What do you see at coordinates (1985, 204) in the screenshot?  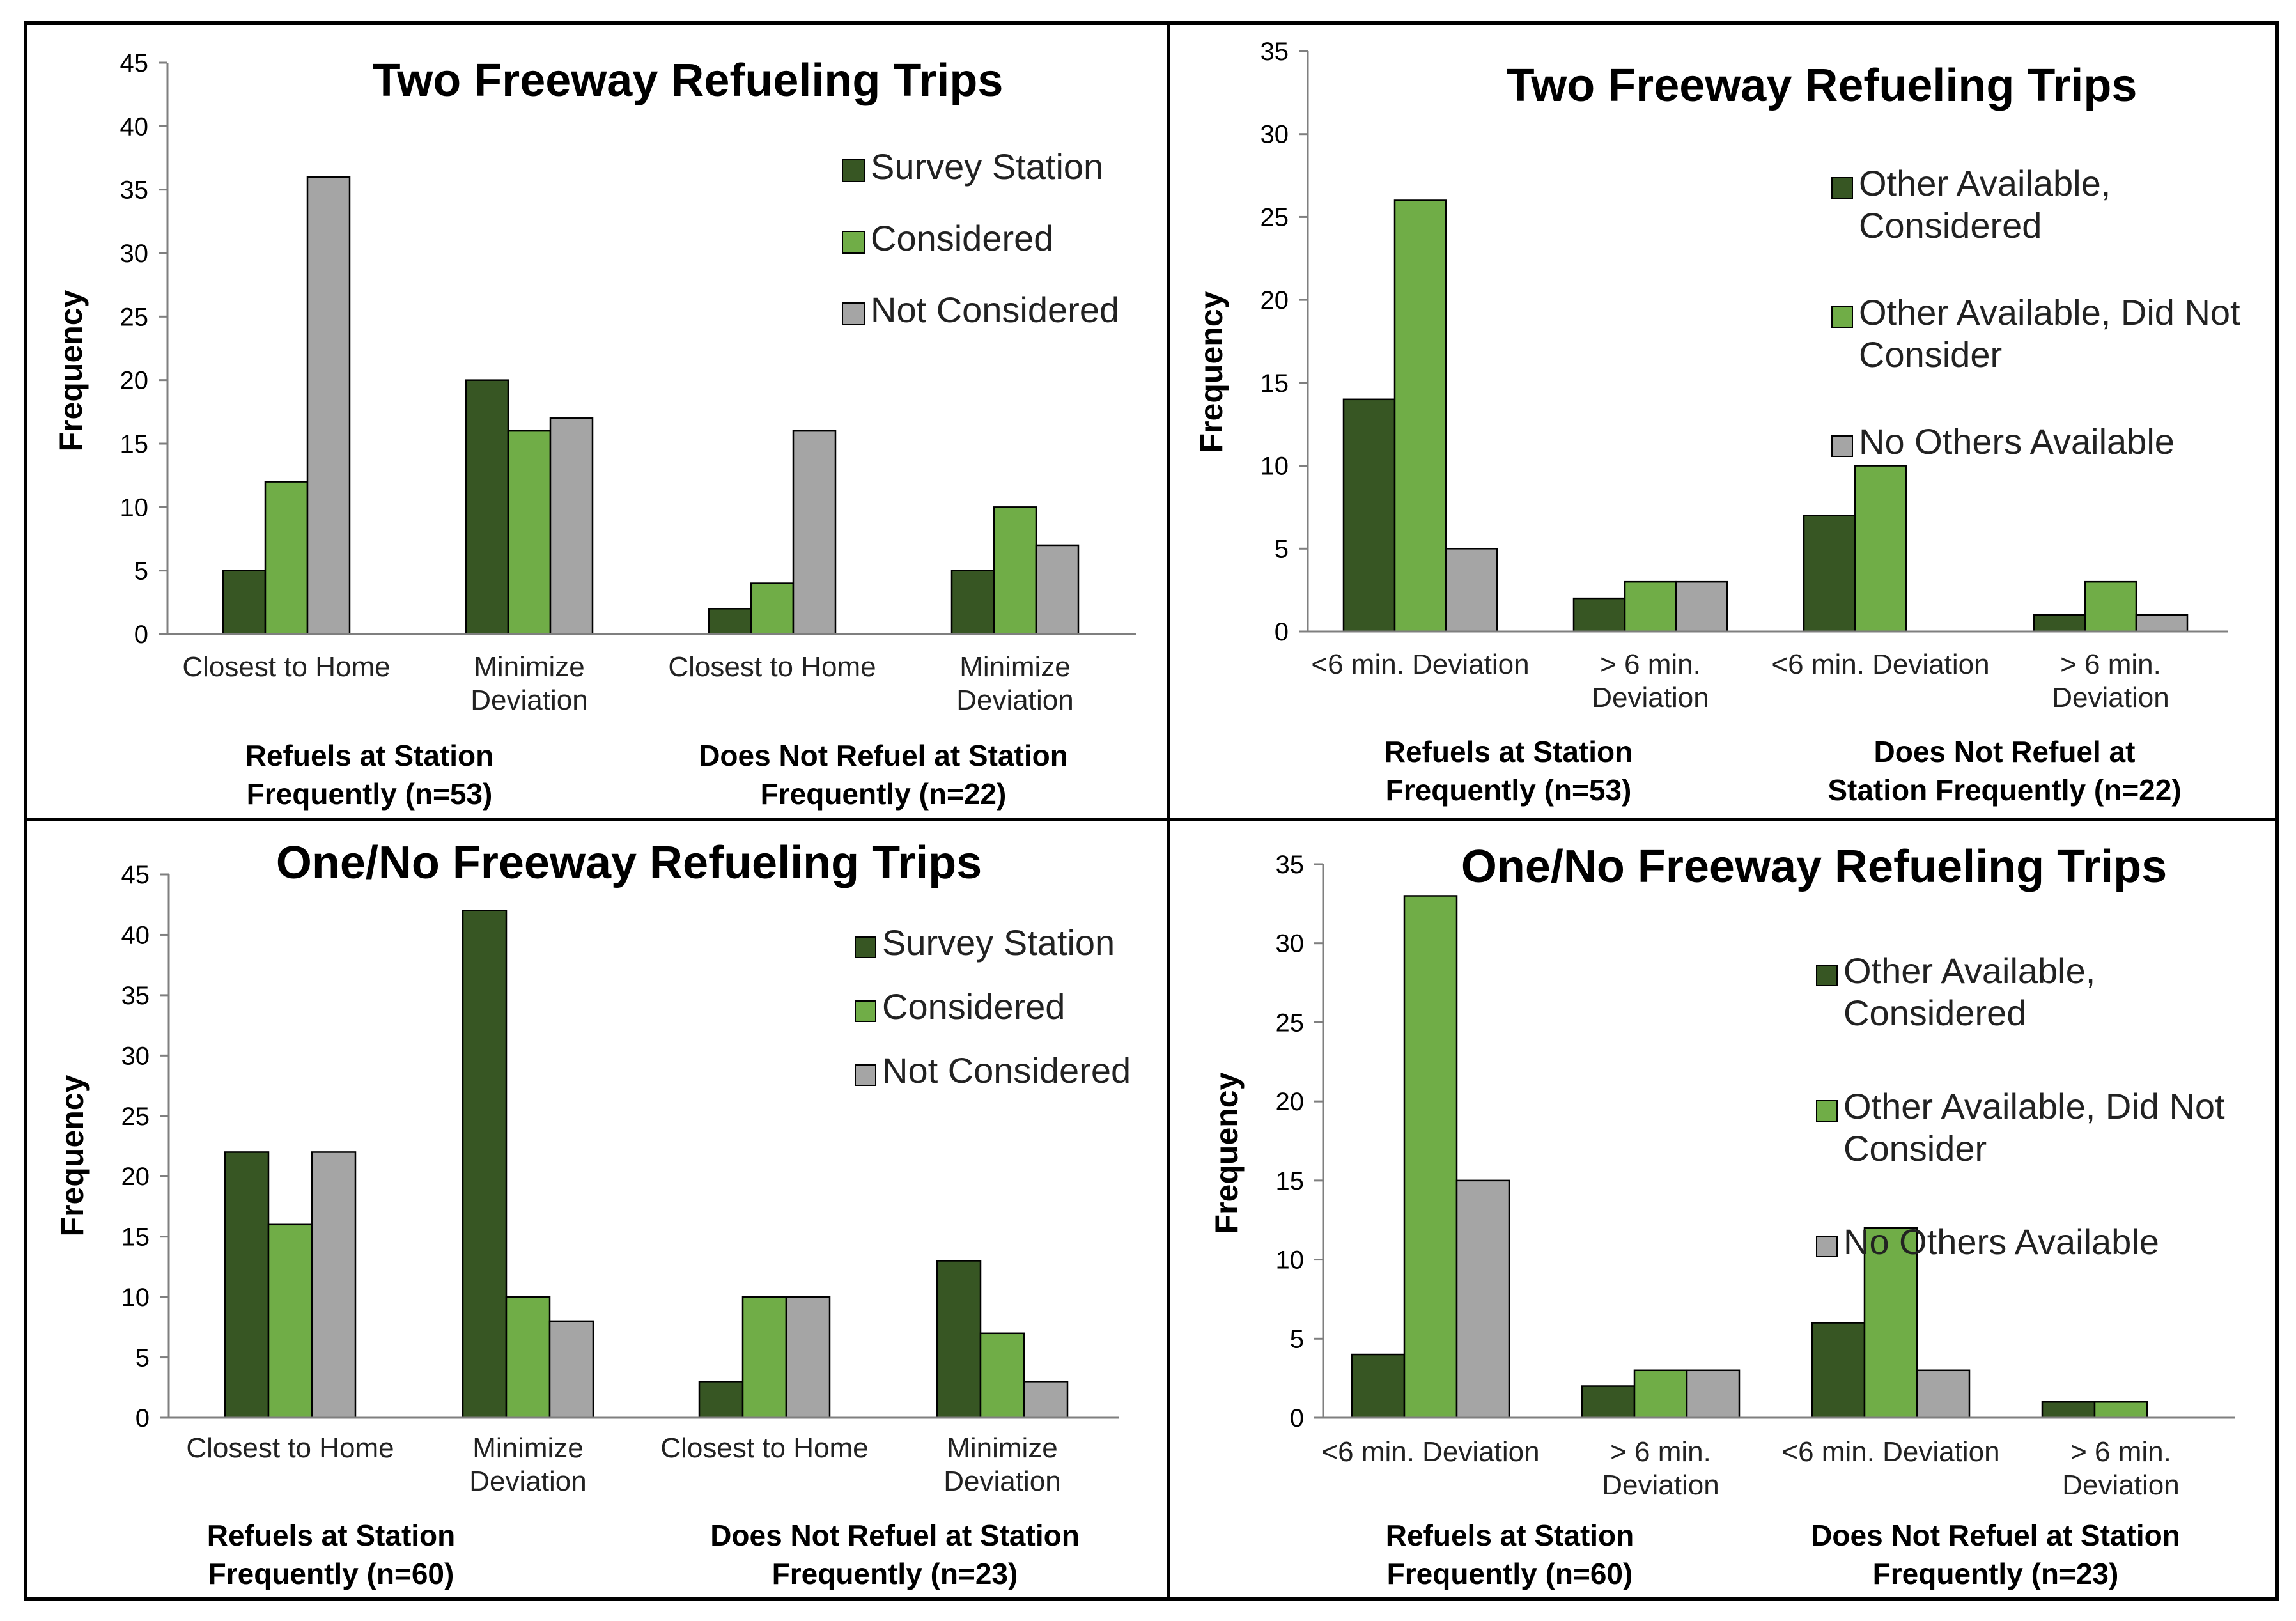 I see `legend-label: Other Available, Considered` at bounding box center [1985, 204].